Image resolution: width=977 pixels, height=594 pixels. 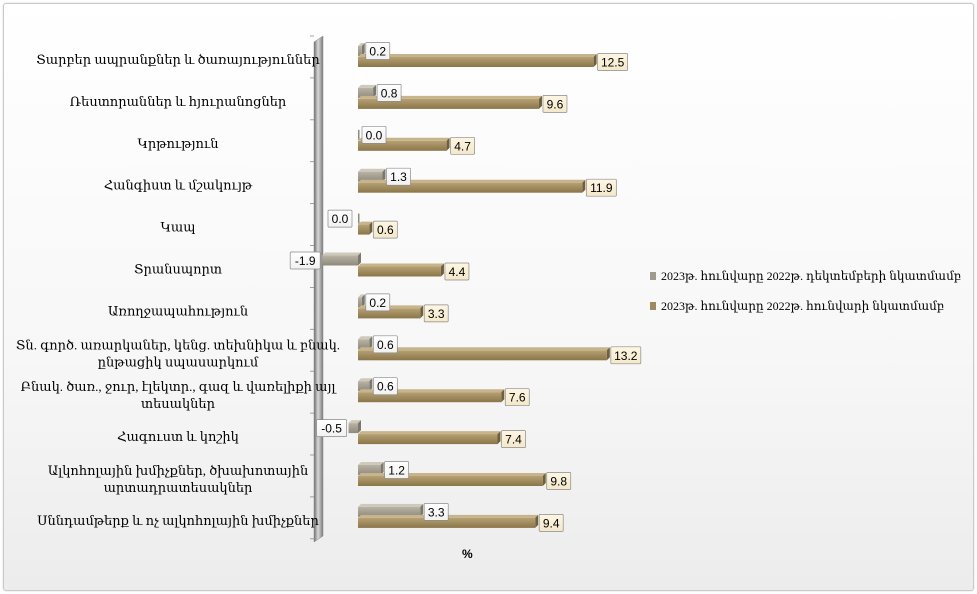 I want to click on category-label: Տրանսպորտ, so click(x=178, y=269).